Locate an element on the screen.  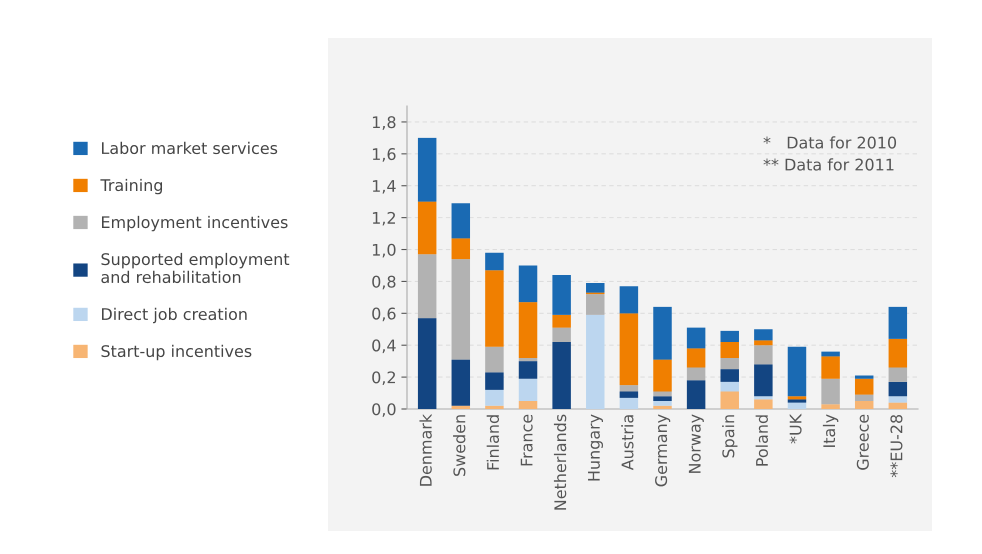
x-tick-label: Finland is located at coordinates (493, 442).